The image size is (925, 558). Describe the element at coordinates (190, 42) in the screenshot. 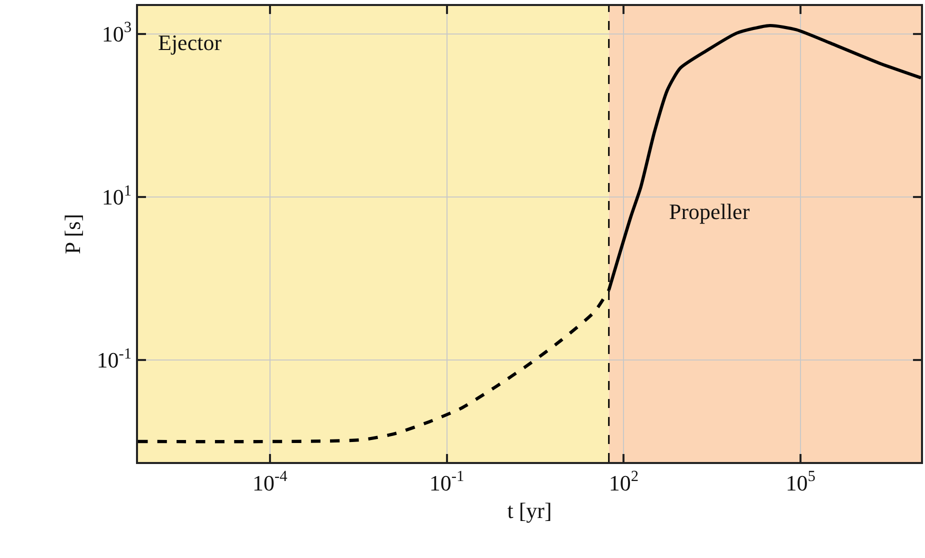

I see `band-label: Ejector` at that location.